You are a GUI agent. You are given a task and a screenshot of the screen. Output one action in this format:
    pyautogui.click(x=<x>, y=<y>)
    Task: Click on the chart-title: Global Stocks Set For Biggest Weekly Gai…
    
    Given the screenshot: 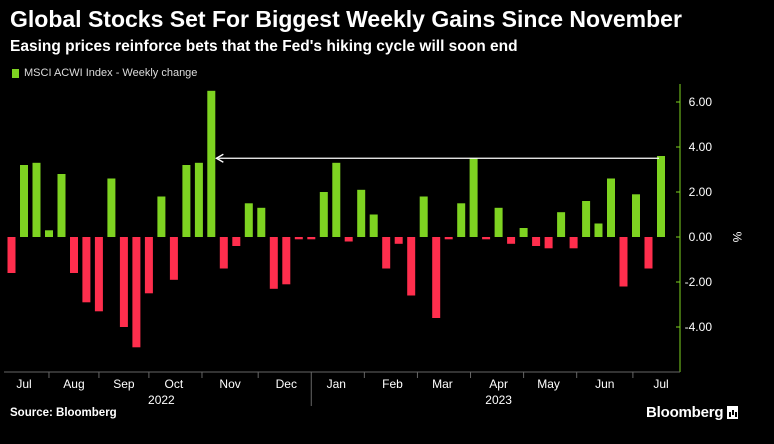 What is the action you would take?
    pyautogui.click(x=346, y=19)
    